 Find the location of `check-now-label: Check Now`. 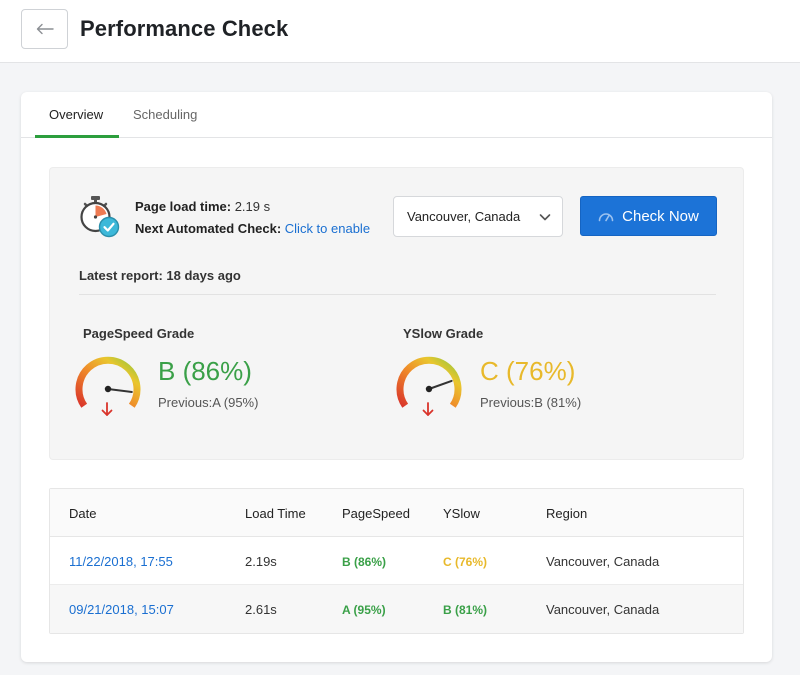

check-now-label: Check Now is located at coordinates (660, 216).